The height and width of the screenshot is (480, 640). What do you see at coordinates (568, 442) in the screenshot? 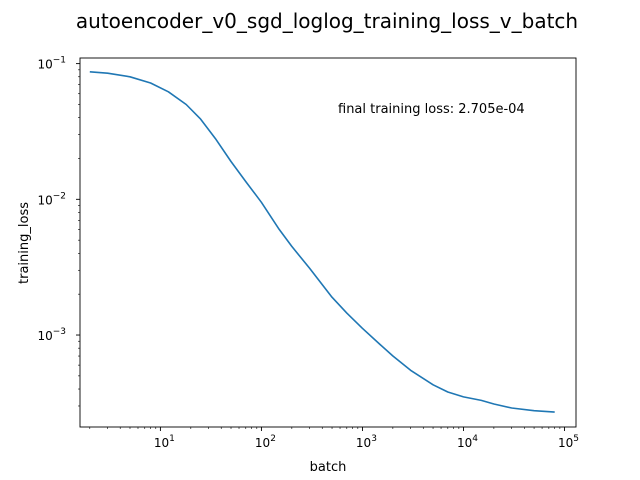
I see `x-tick-label: 10⁵` at bounding box center [568, 442].